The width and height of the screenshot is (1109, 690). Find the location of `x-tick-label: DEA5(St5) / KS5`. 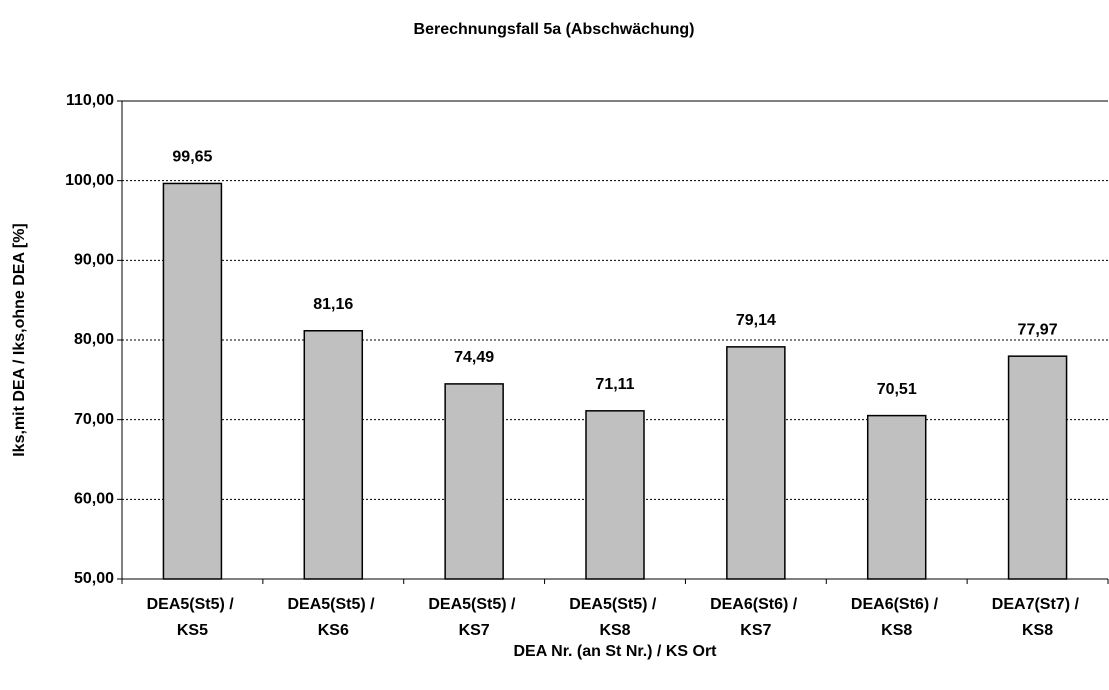

x-tick-label: DEA5(St5) / KS5 is located at coordinates (193, 617).